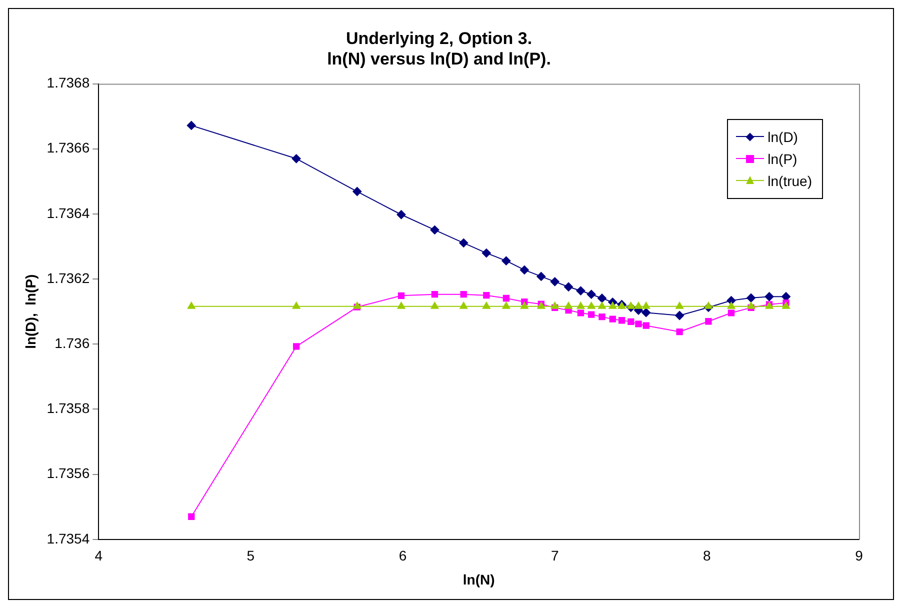  What do you see at coordinates (790, 181) in the screenshot?
I see `legend-label: ln(true)` at bounding box center [790, 181].